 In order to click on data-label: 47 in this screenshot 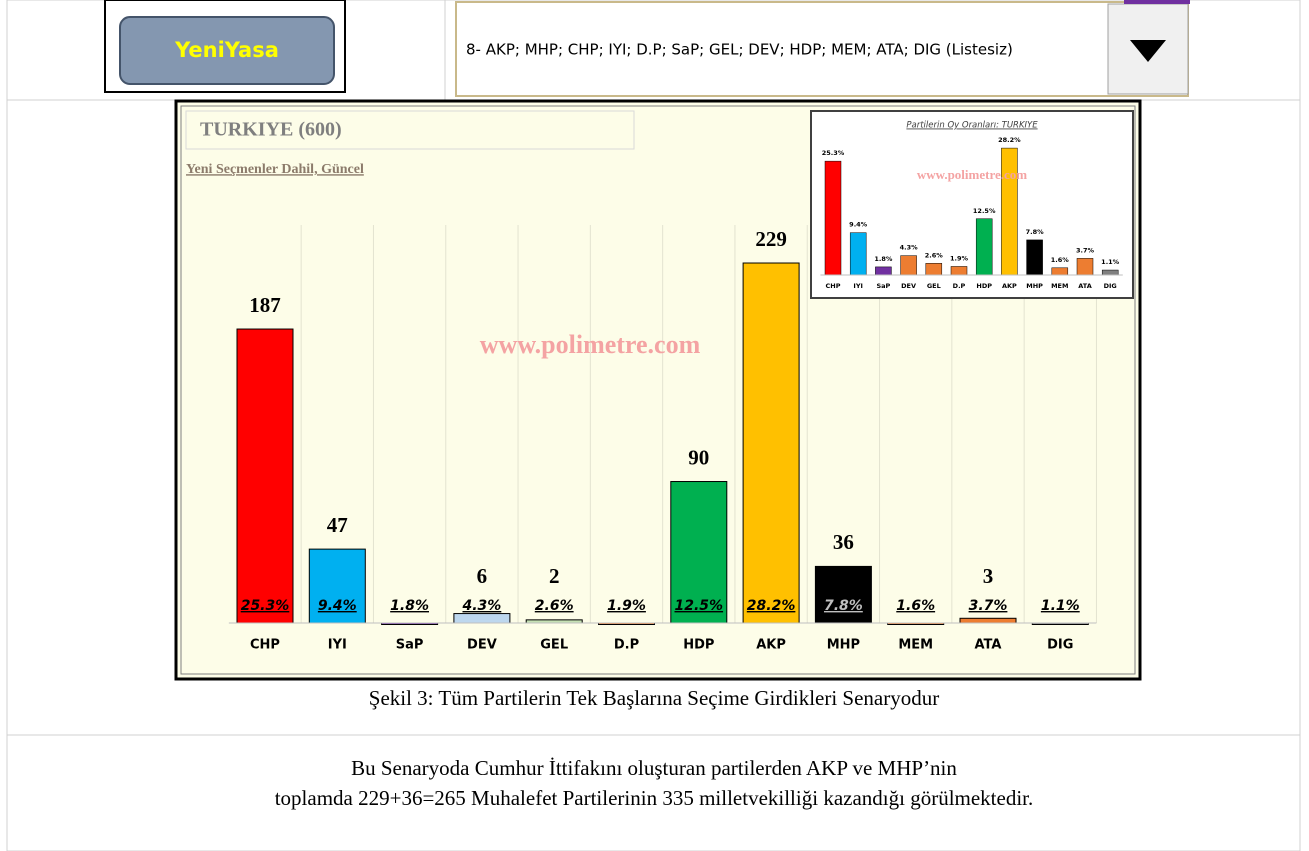, I will do `click(337, 525)`.